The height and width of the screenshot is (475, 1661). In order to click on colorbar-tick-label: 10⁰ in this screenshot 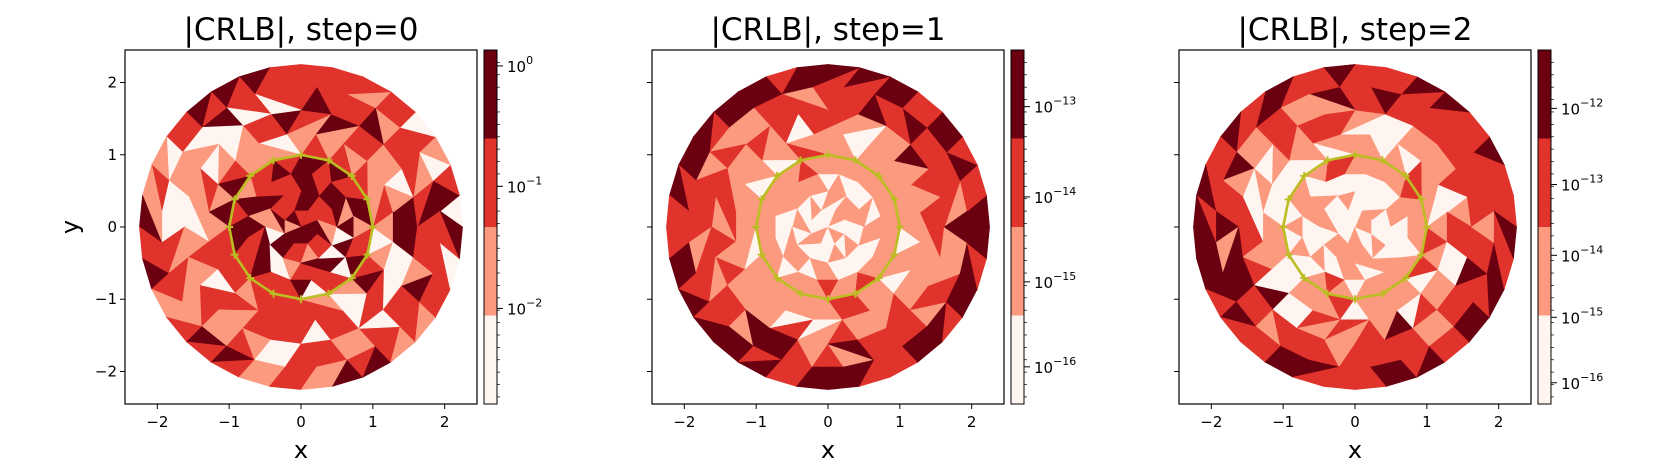, I will do `click(520, 65)`.